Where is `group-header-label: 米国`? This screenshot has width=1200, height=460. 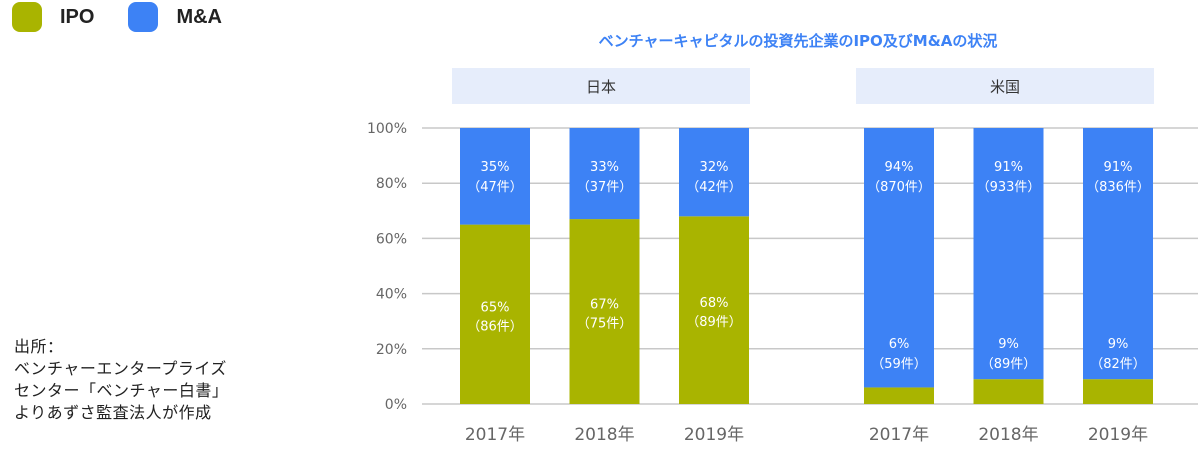
group-header-label: 米国 is located at coordinates (1005, 87).